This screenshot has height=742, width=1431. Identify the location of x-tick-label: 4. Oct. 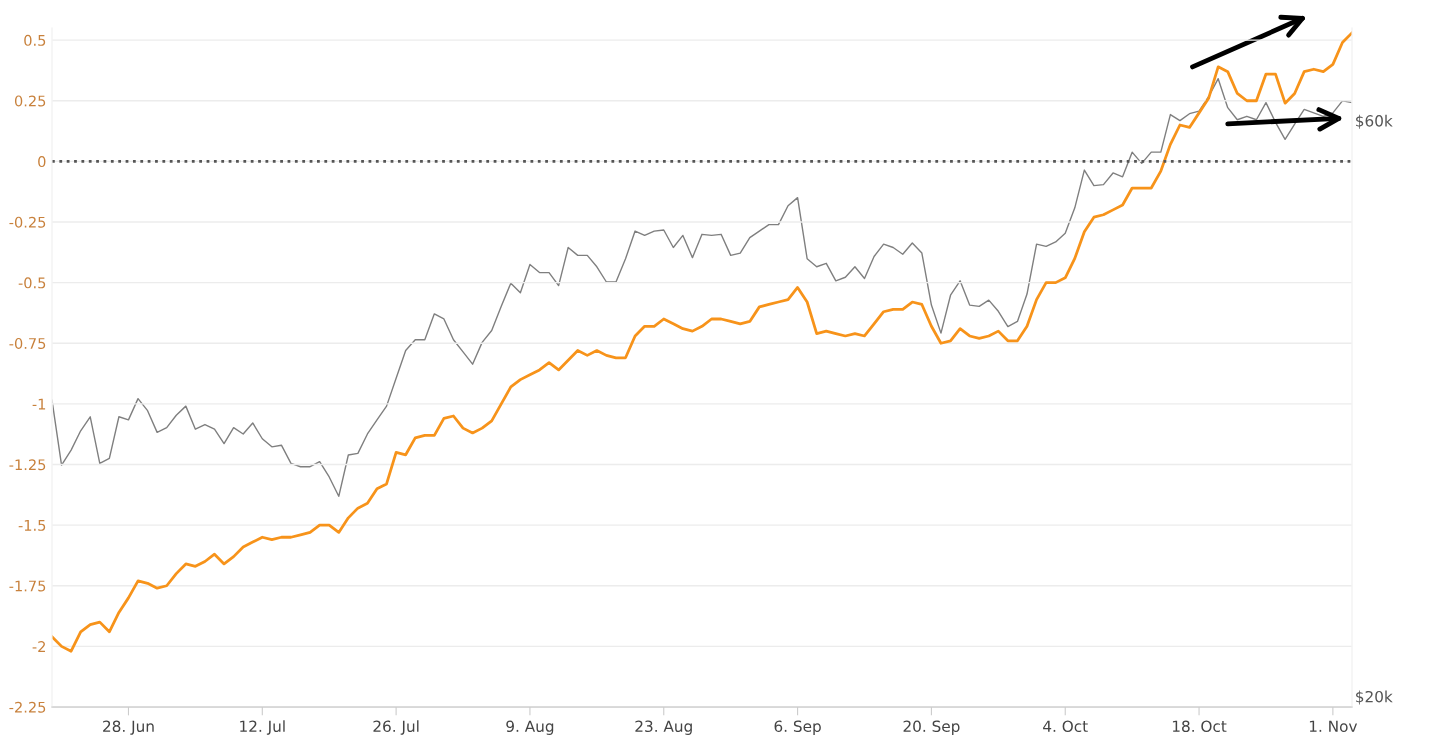
(1065, 726).